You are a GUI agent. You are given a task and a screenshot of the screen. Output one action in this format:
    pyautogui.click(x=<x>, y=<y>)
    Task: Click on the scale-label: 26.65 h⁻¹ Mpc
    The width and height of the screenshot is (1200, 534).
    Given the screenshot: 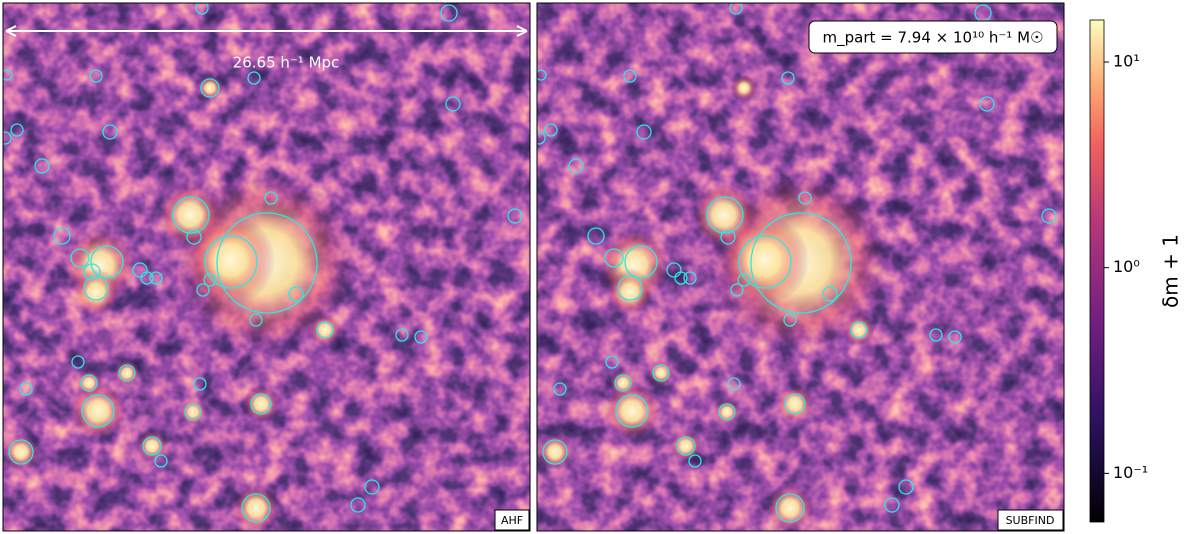 What is the action you would take?
    pyautogui.click(x=286, y=63)
    